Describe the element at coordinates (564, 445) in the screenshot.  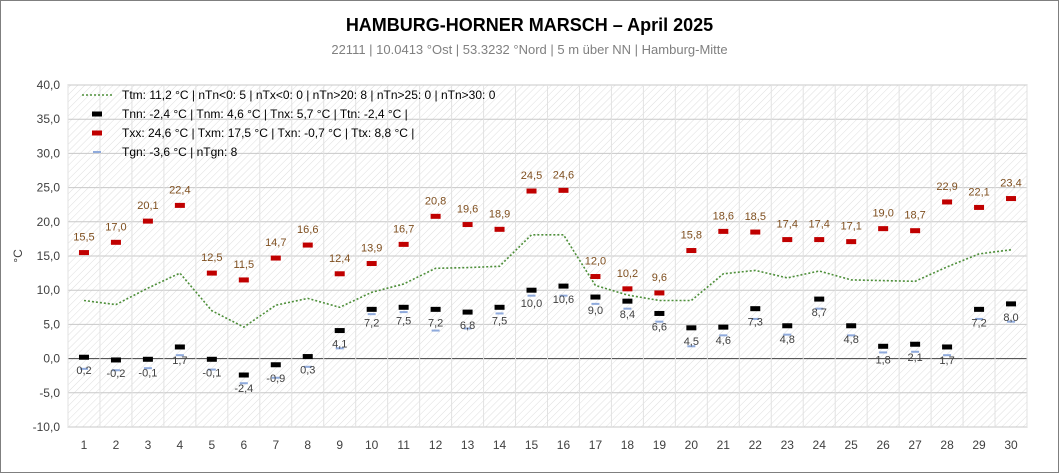
I see `x-tick-label: 16` at that location.